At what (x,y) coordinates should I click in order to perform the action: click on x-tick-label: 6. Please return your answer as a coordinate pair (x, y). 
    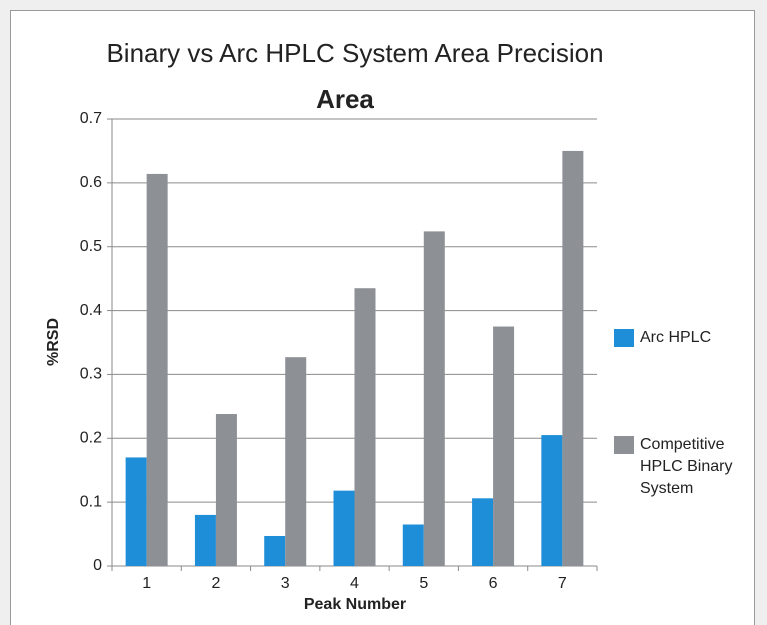
    Looking at the image, I should click on (493, 583).